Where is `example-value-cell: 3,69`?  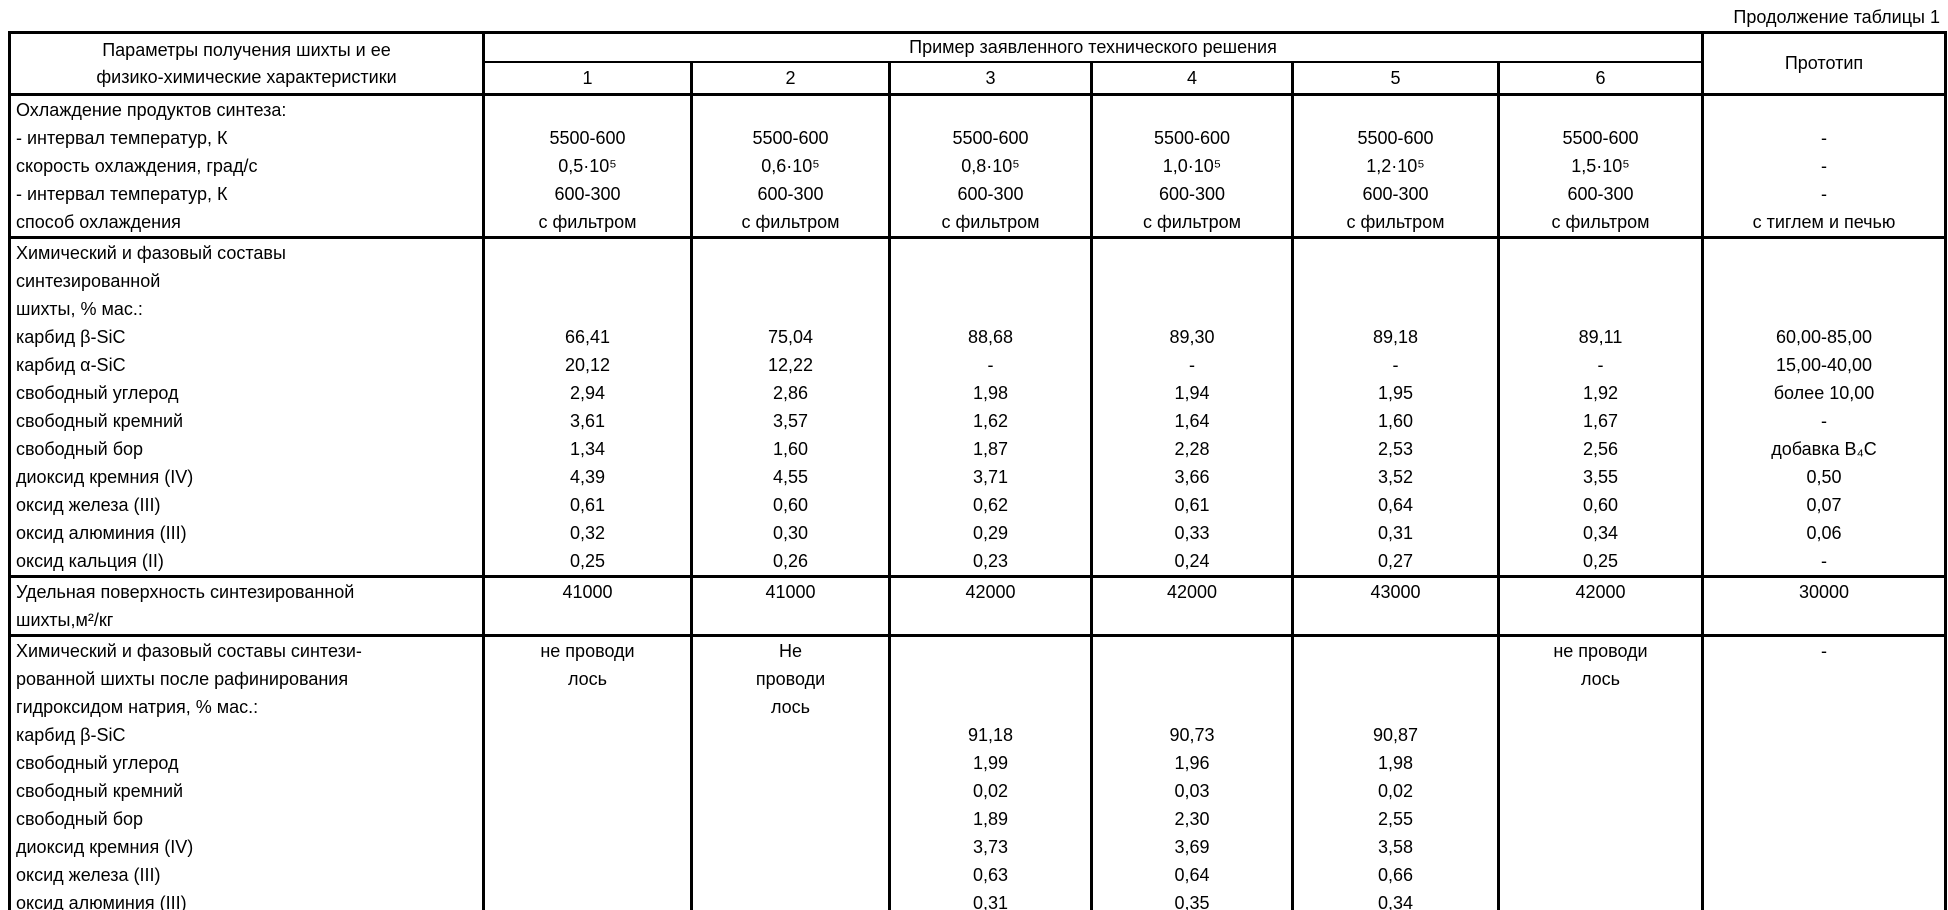 example-value-cell: 3,69 is located at coordinates (1192, 847).